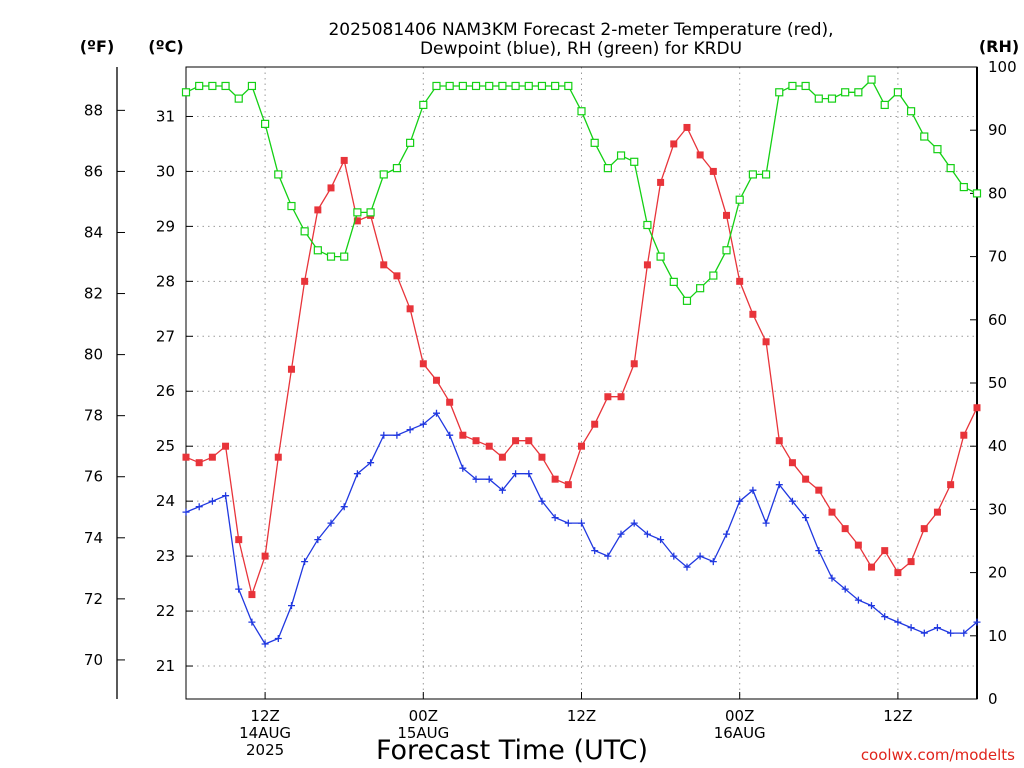 The width and height of the screenshot is (1024, 768). I want to click on rh-tick-label: 50, so click(997, 383).